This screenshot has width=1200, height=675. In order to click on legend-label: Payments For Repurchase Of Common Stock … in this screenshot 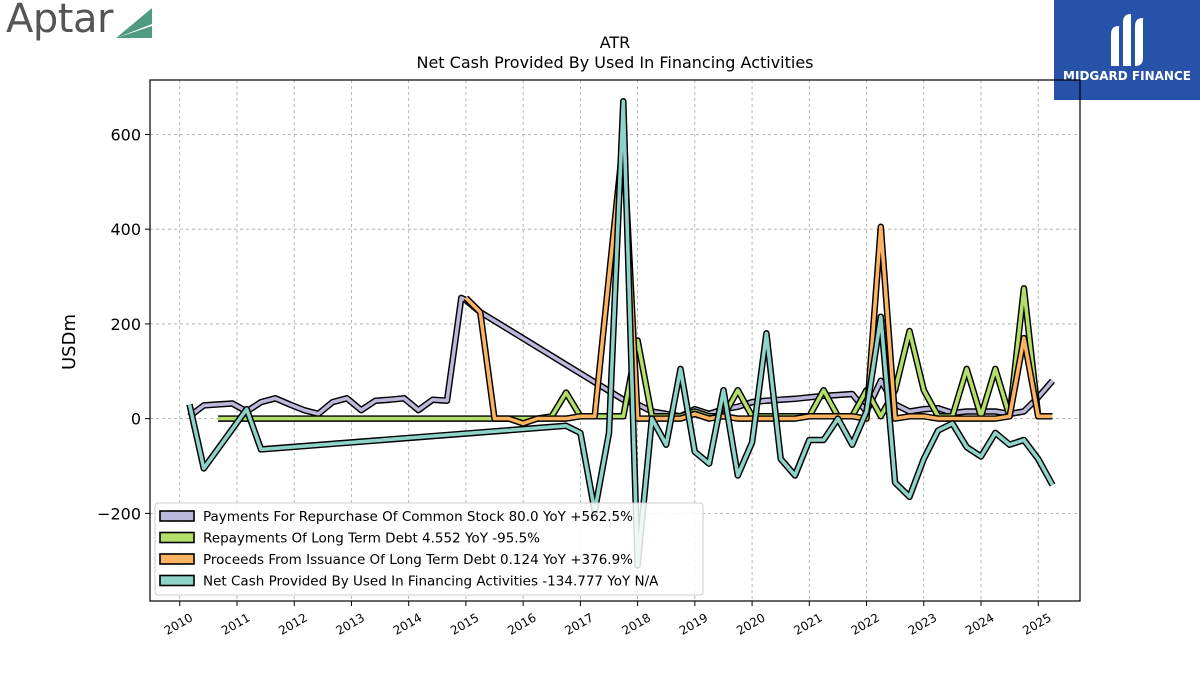, I will do `click(418, 517)`.